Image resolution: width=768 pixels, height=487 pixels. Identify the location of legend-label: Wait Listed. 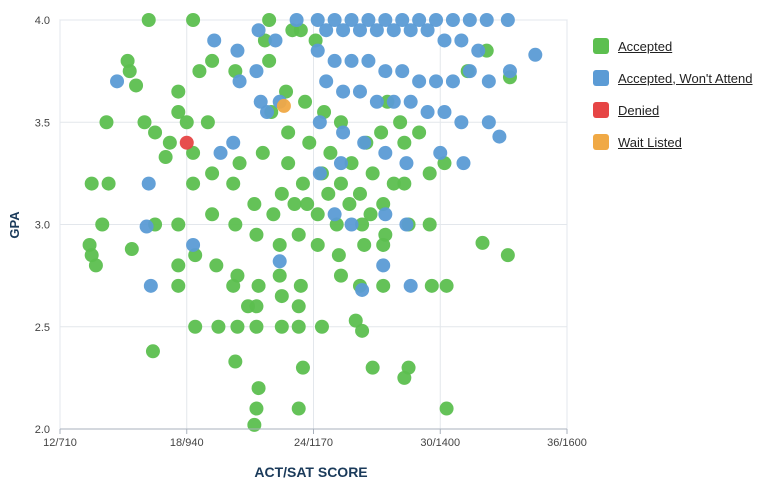
(650, 142).